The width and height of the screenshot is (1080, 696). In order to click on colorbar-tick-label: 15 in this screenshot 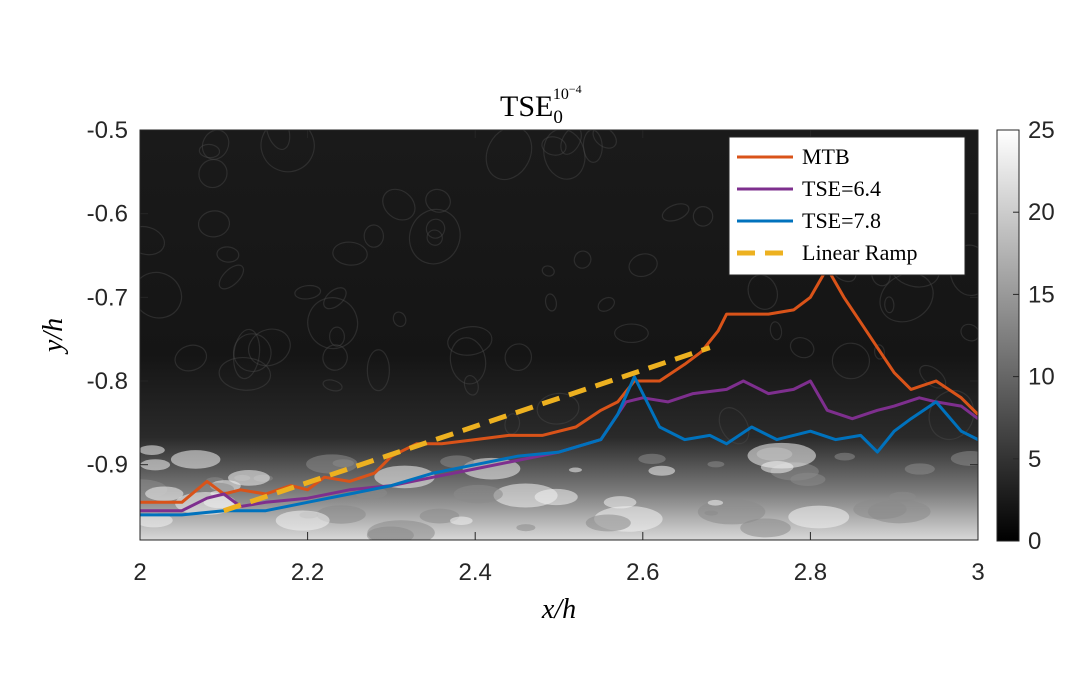, I will do `click(1041, 294)`.